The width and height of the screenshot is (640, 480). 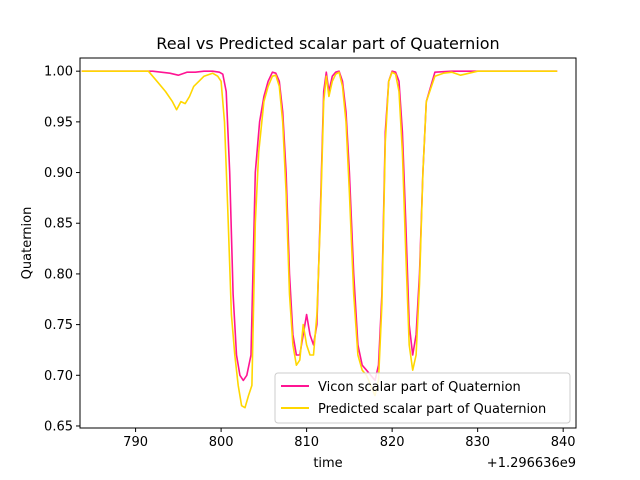 What do you see at coordinates (327, 463) in the screenshot?
I see `x-axis-title: time` at bounding box center [327, 463].